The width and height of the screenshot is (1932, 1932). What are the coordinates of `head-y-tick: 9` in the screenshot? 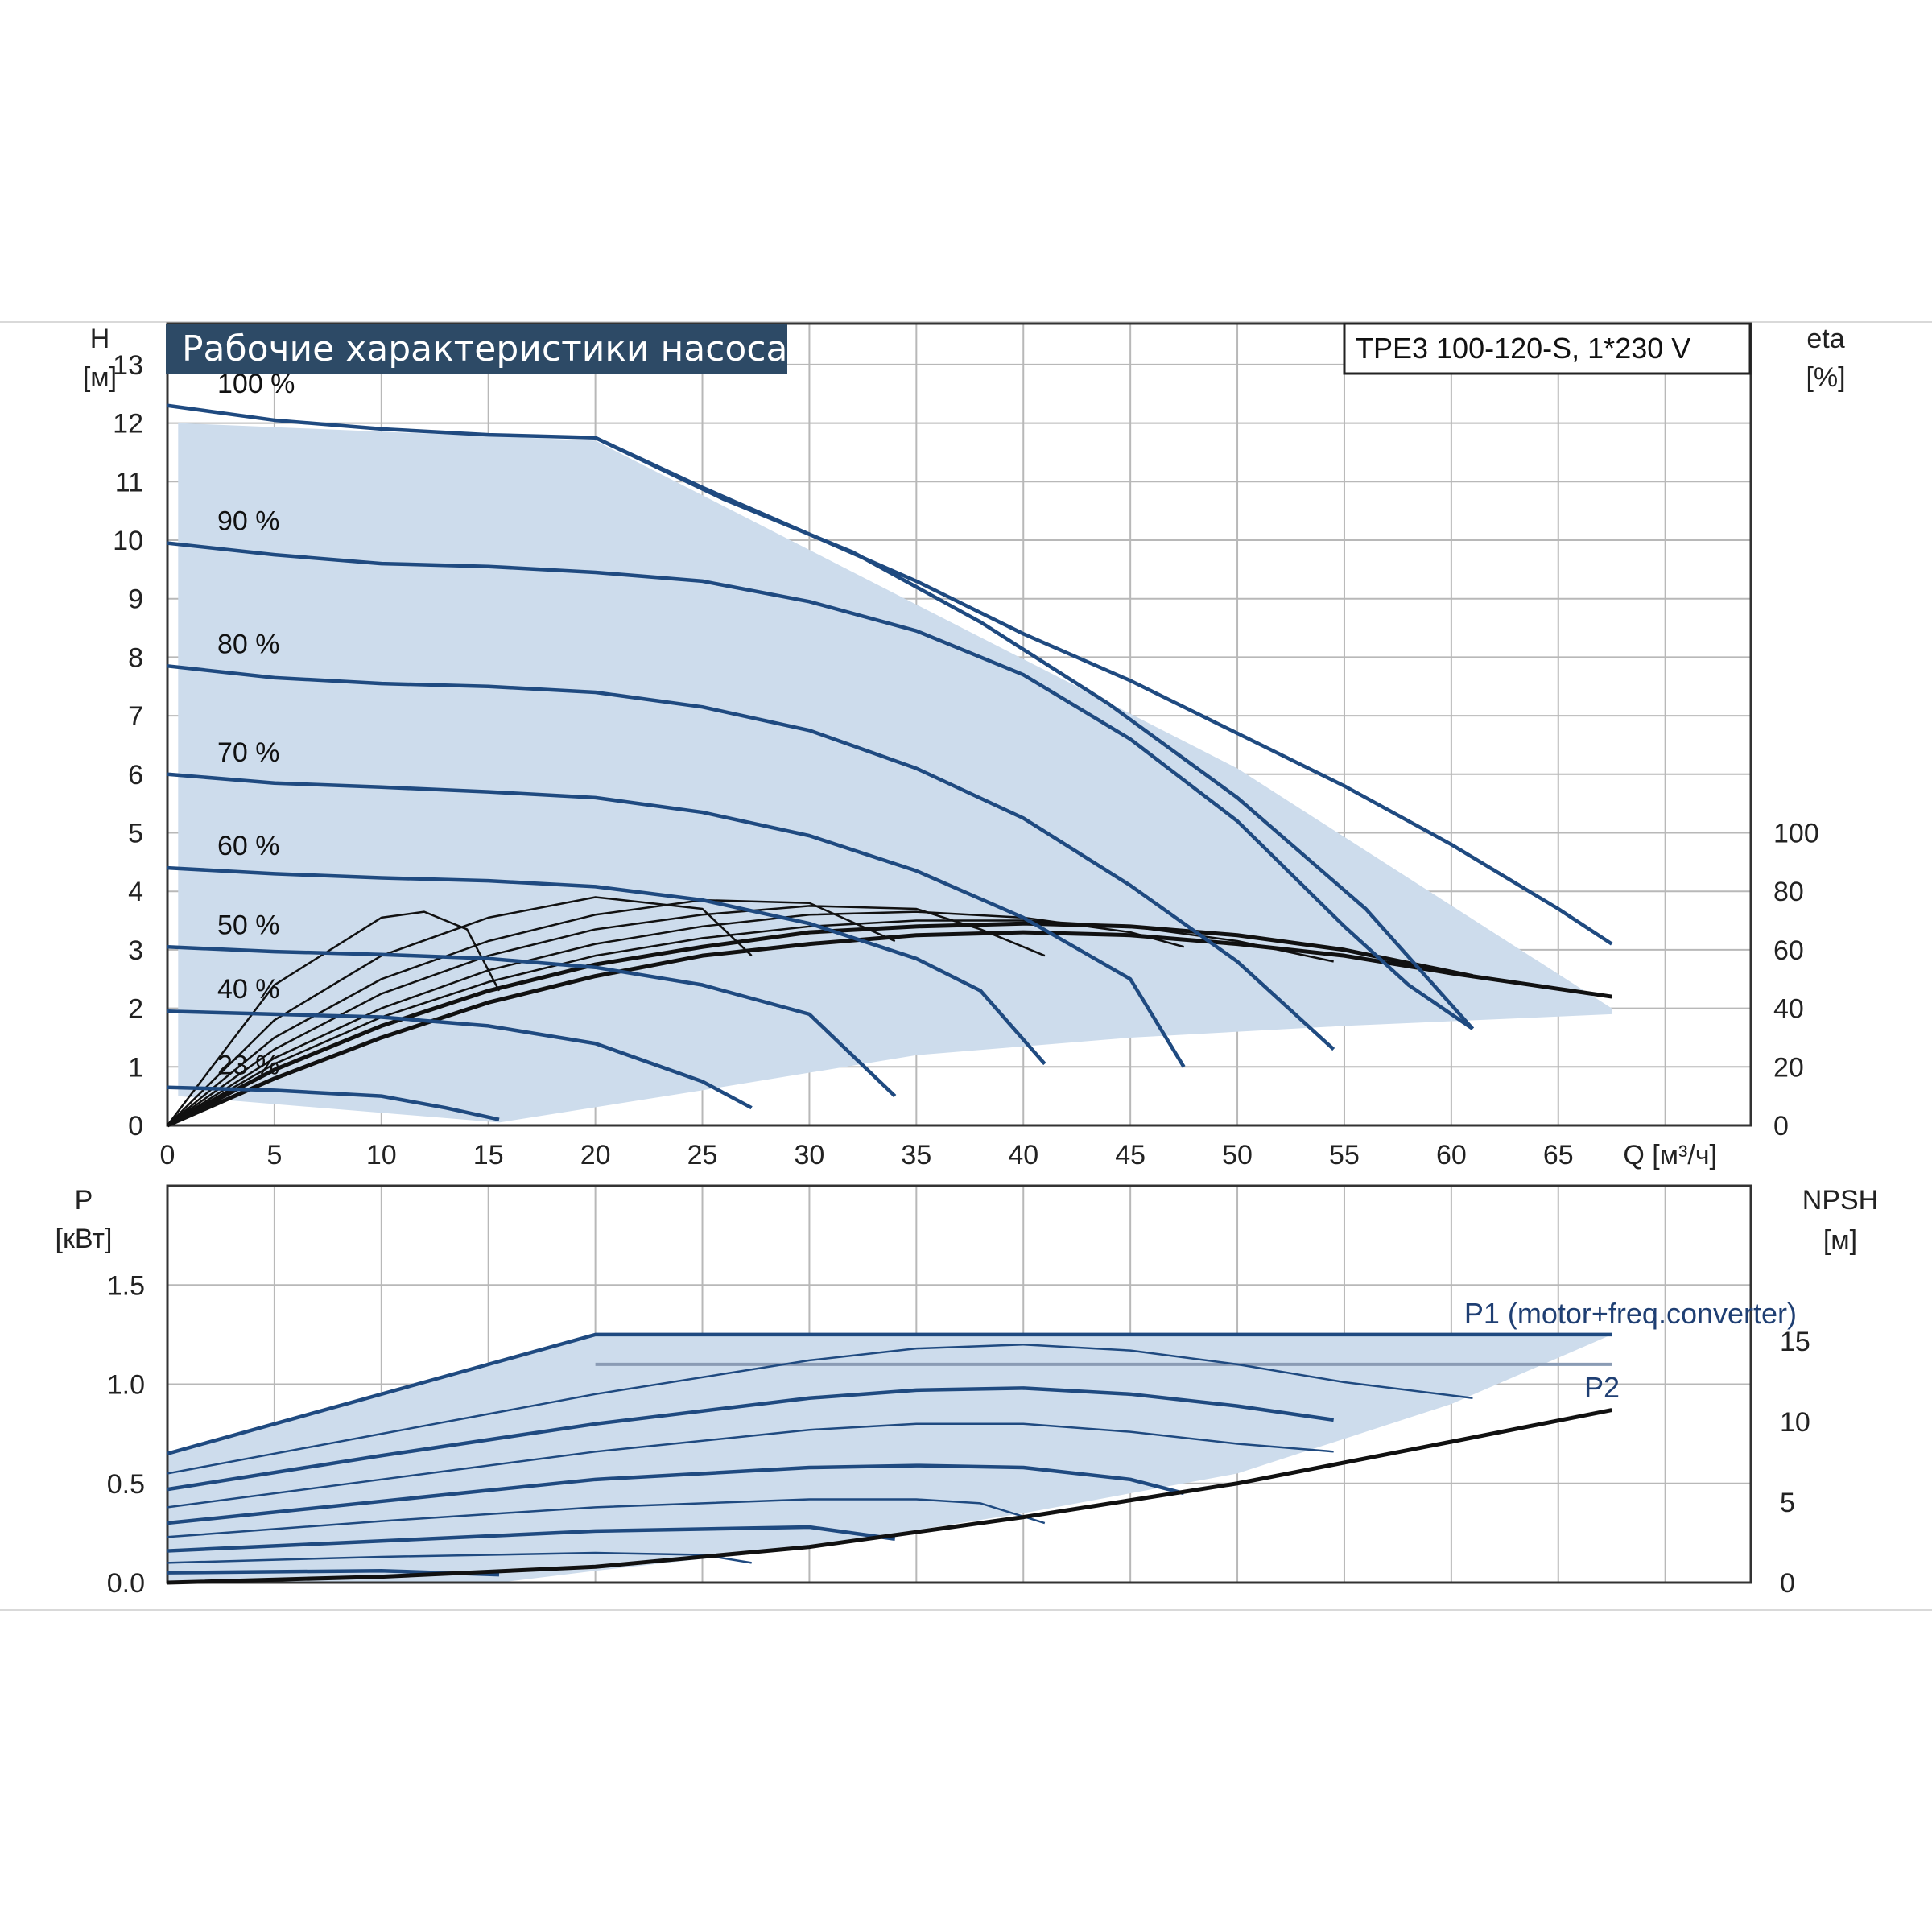 It's located at (135, 599).